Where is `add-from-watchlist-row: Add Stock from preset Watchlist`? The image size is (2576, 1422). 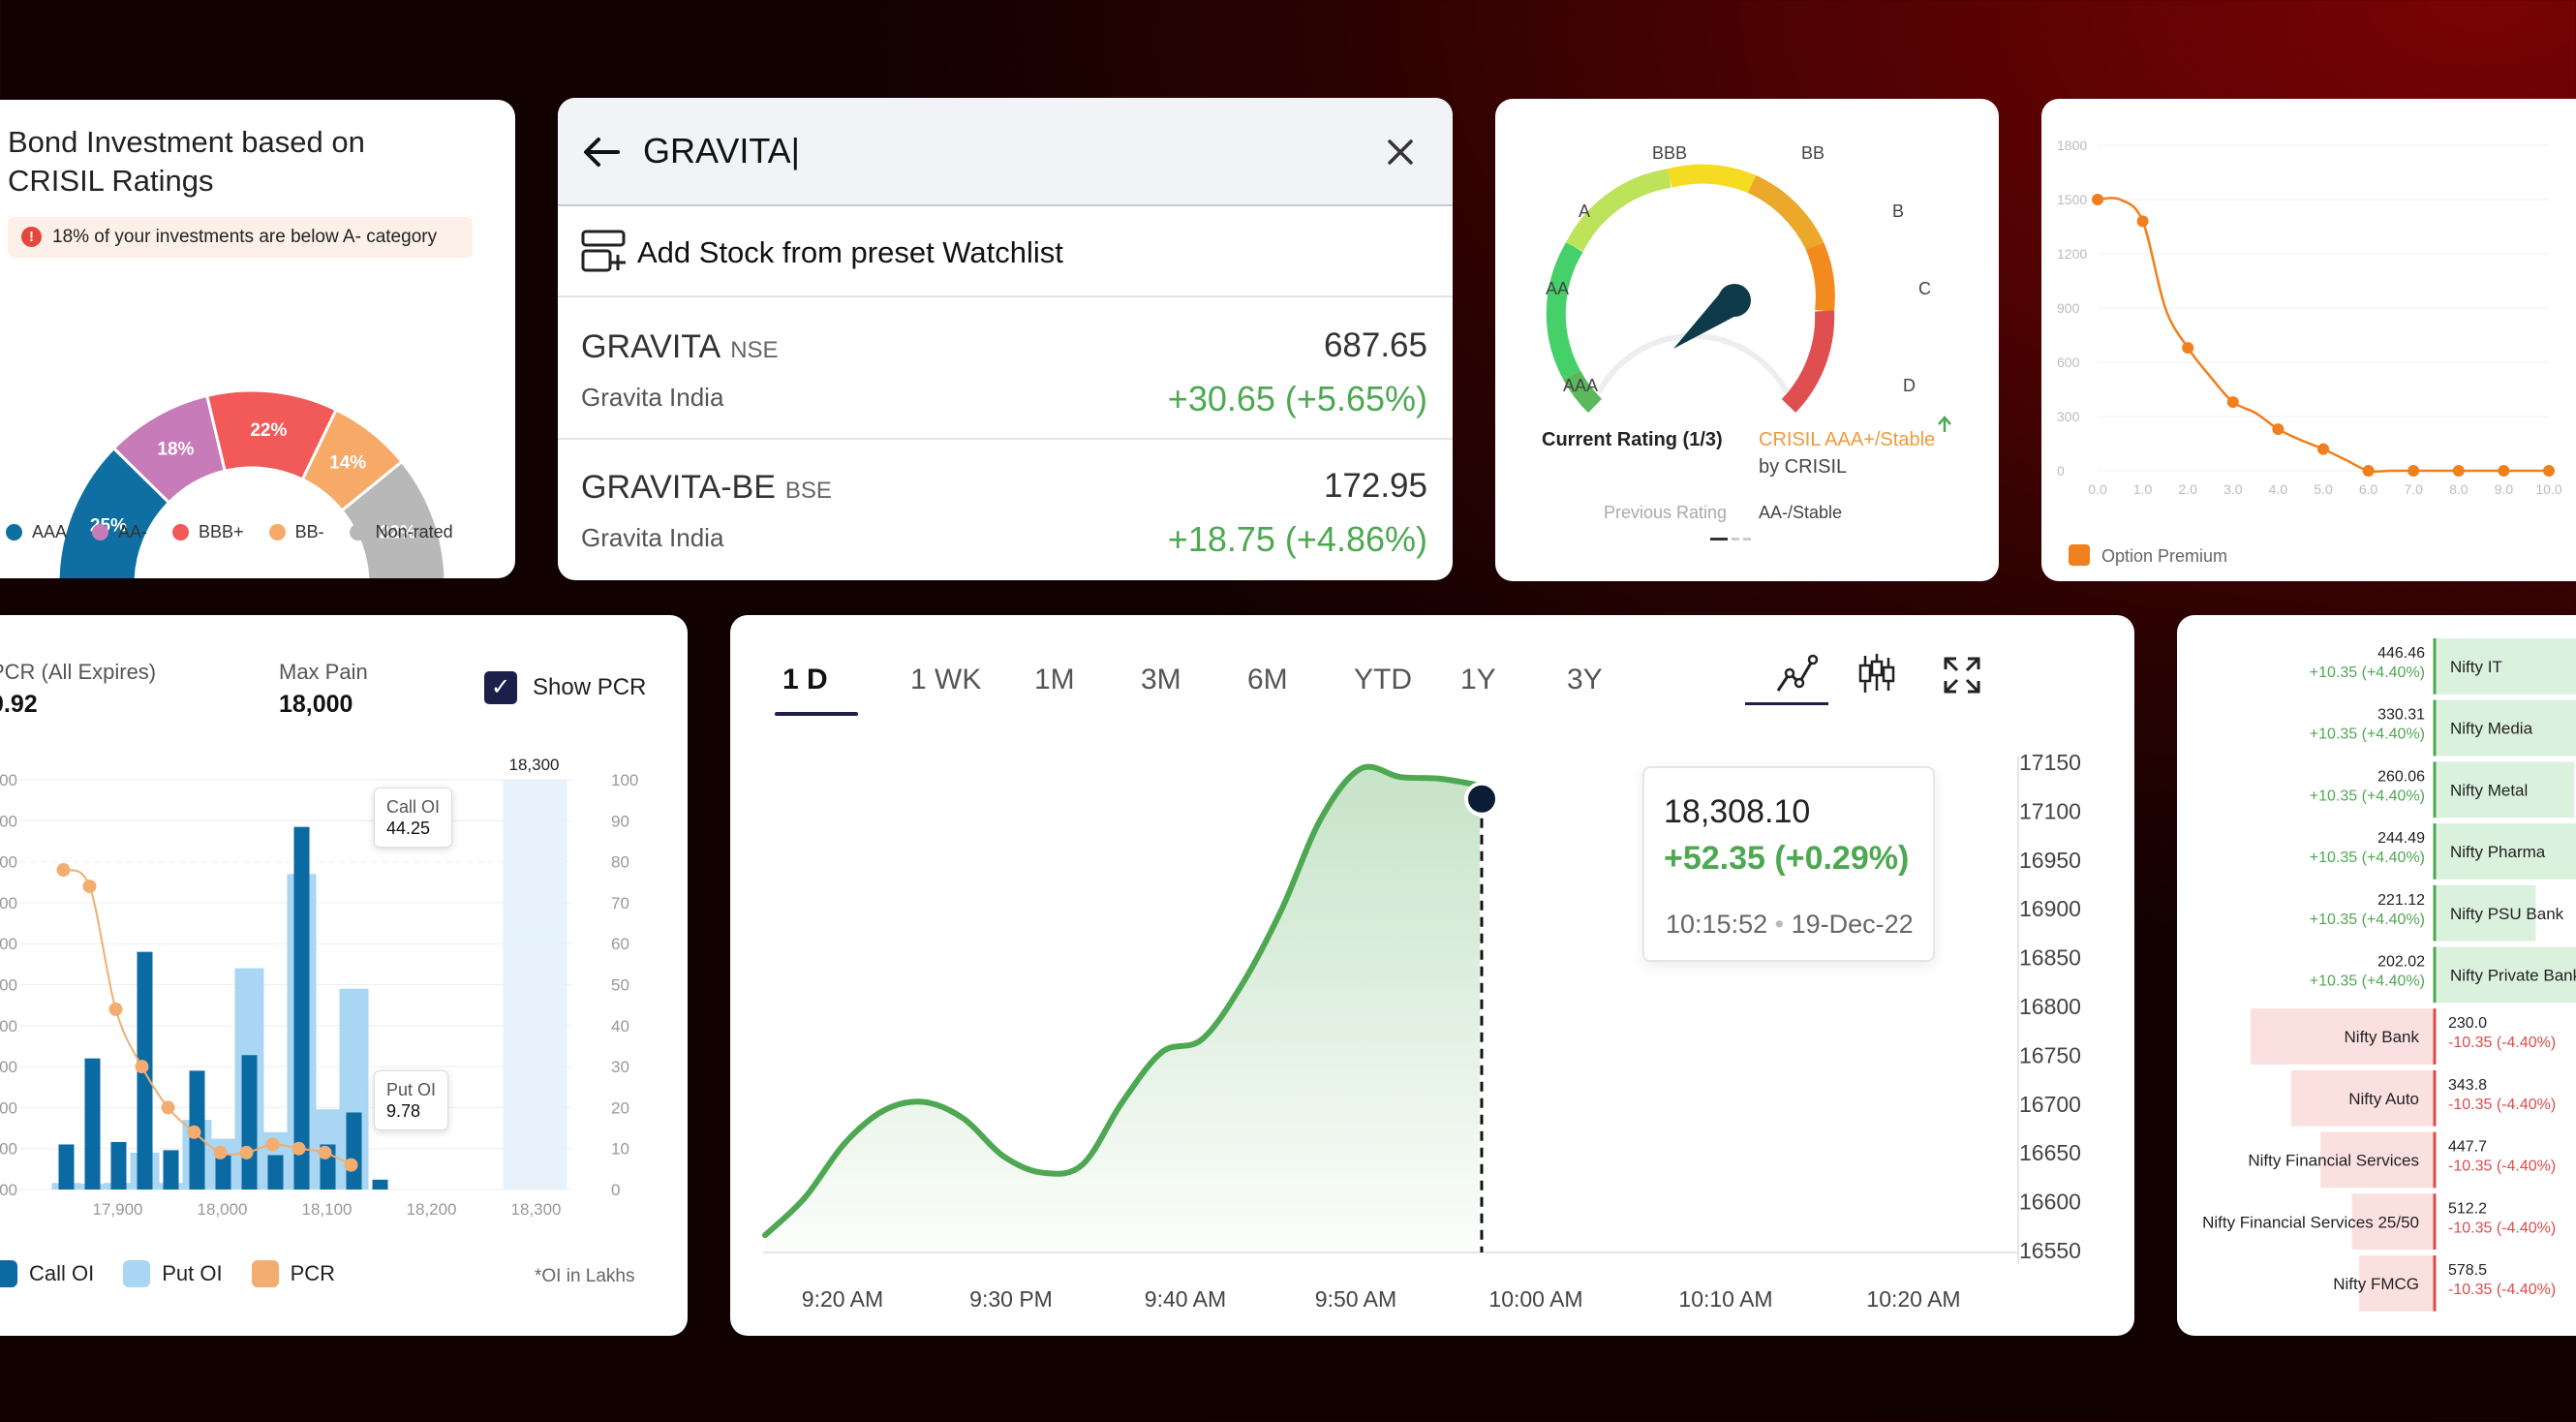
add-from-watchlist-row: Add Stock from preset Watchlist is located at coordinates (1005, 251).